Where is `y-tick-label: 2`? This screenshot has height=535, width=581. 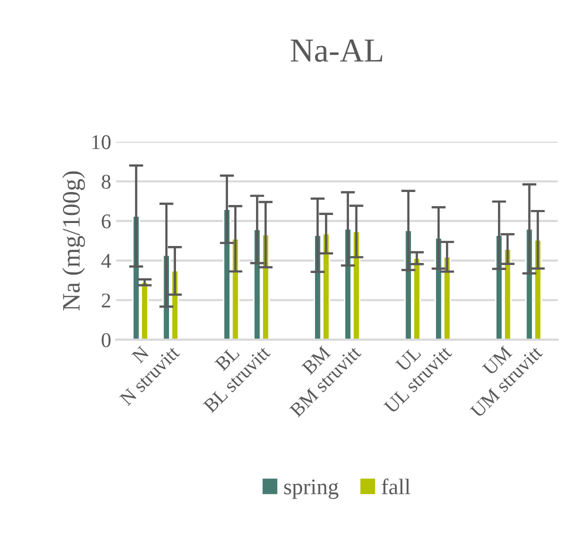 y-tick-label: 2 is located at coordinates (106, 301).